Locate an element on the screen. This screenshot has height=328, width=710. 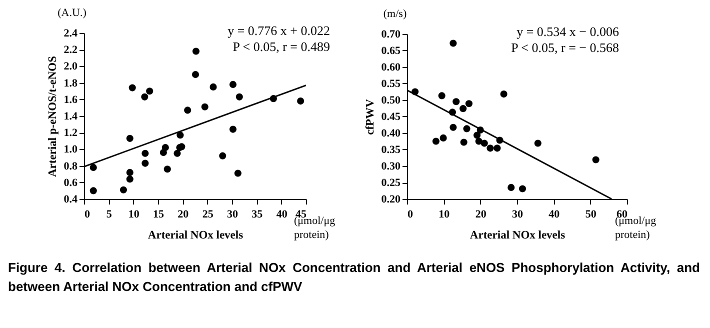
y-tick-label: 0.4 is located at coordinates (71, 200).